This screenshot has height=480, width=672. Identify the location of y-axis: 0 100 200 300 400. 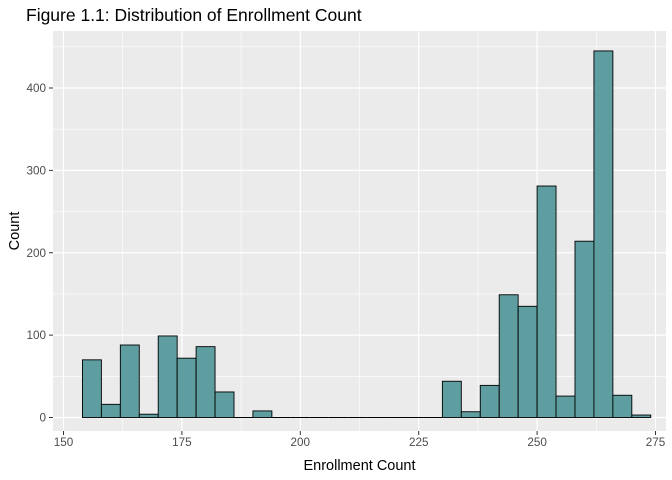
(39, 253).